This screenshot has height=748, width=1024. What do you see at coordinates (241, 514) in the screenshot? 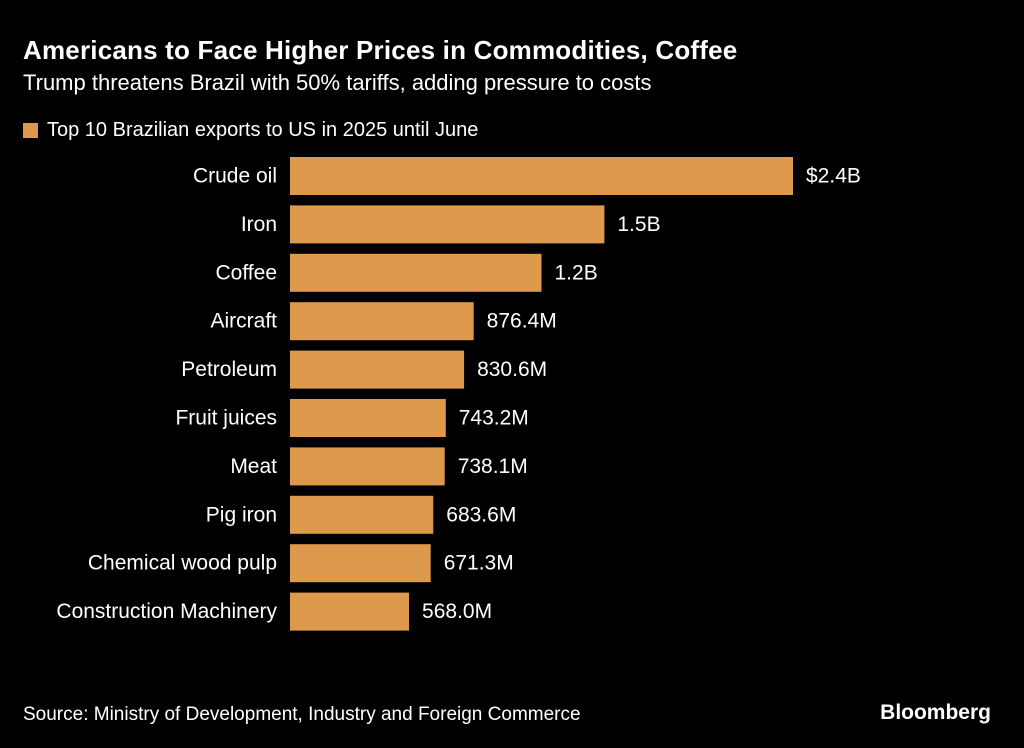
I see `category-label: Pig iron` at bounding box center [241, 514].